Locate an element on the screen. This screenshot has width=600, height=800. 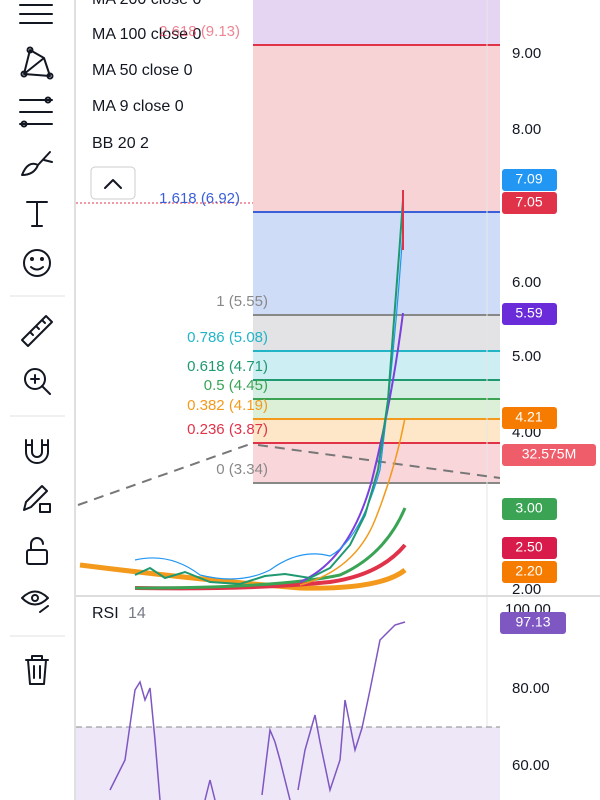
tool-brush is located at coordinates (37, 163).